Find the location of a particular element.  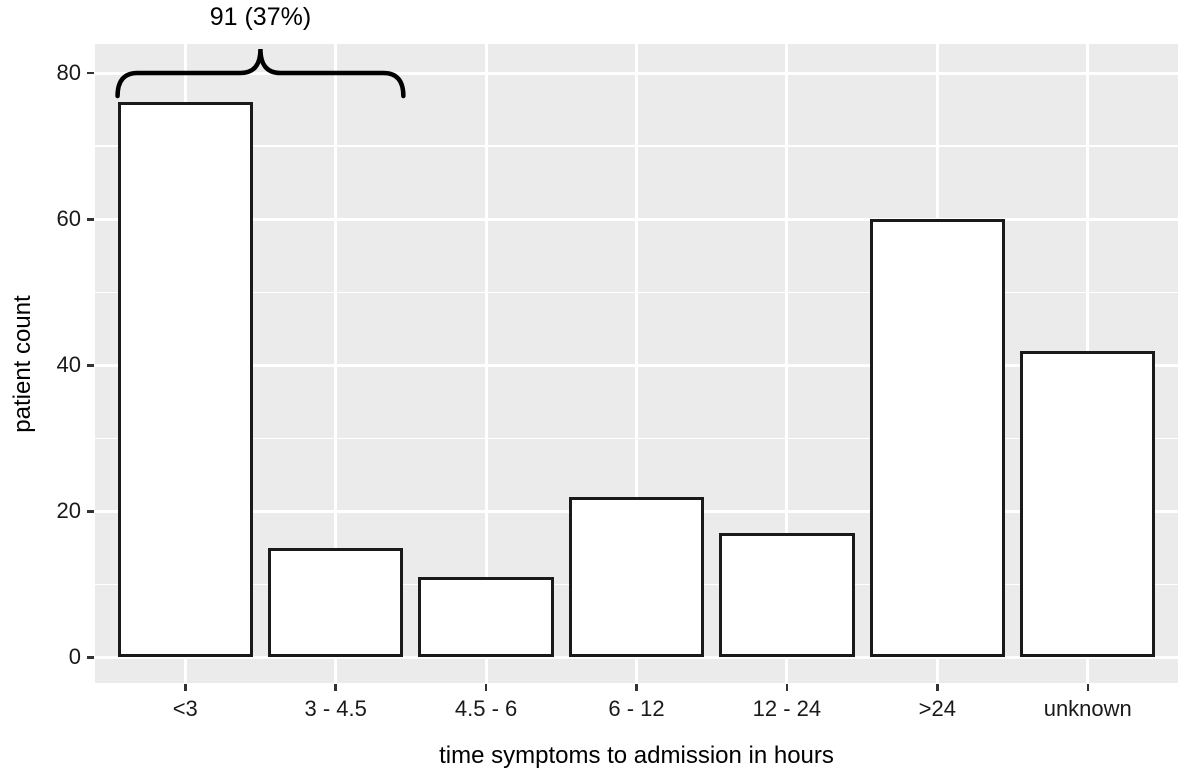

y-axis-tick-label: 40 is located at coordinates (68, 365).